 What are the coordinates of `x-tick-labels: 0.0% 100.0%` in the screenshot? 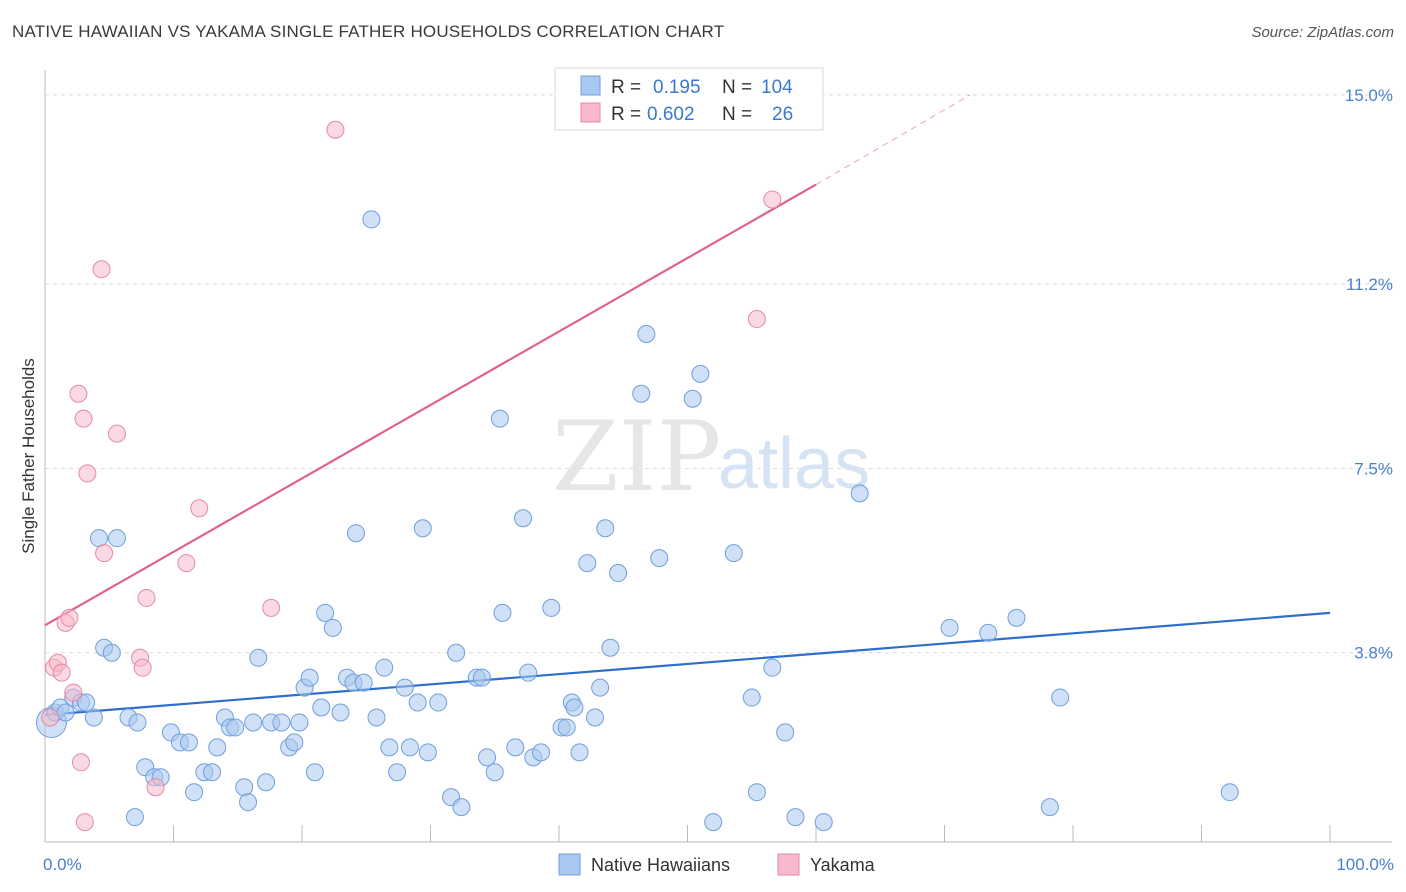 It's located at (718, 864).